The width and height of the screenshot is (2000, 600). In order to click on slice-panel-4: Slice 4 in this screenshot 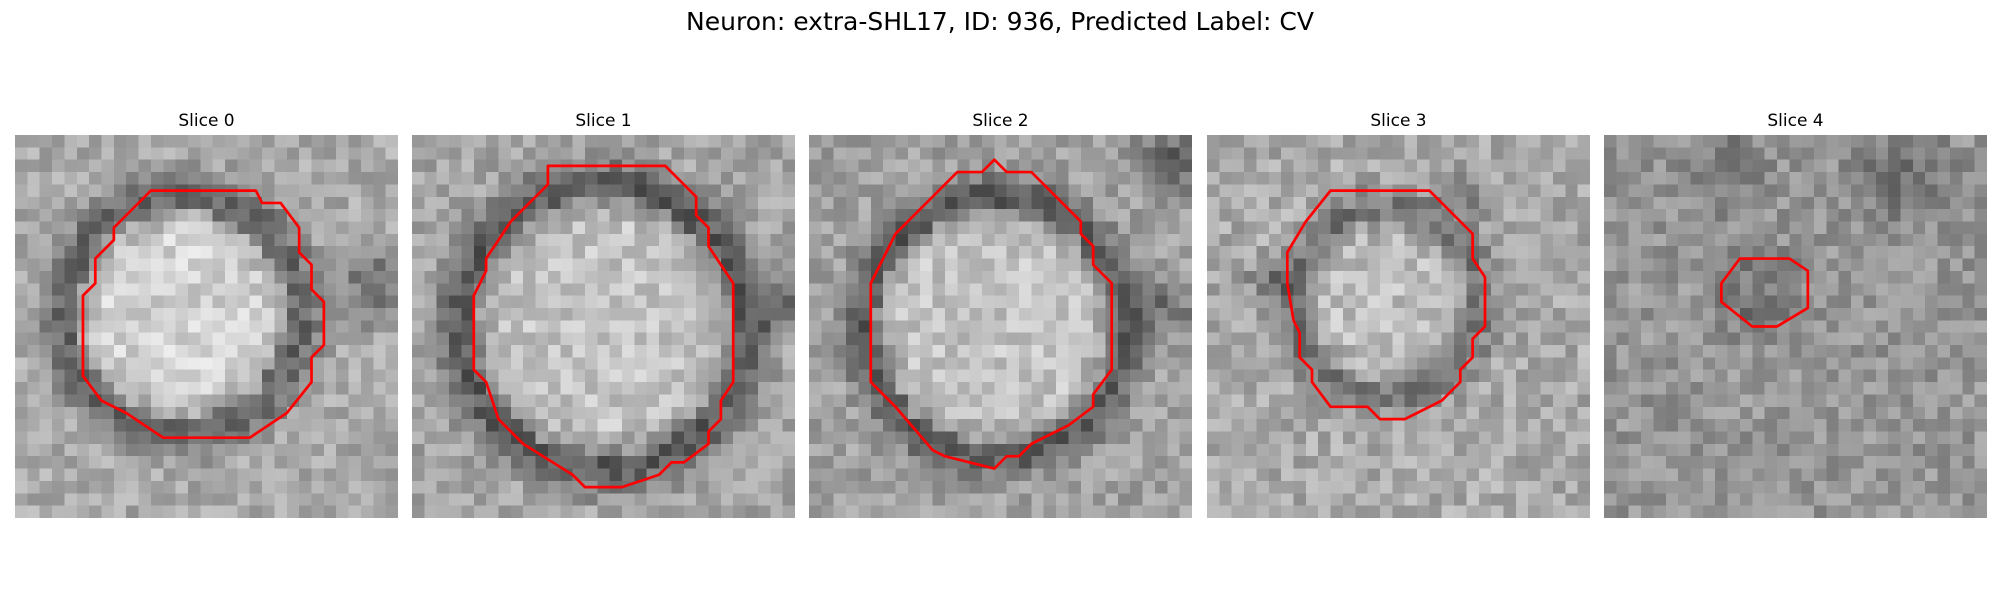, I will do `click(1795, 314)`.